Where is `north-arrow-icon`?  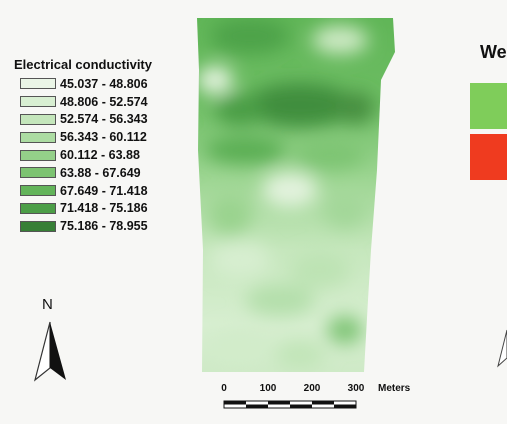 north-arrow-icon is located at coordinates (49, 351).